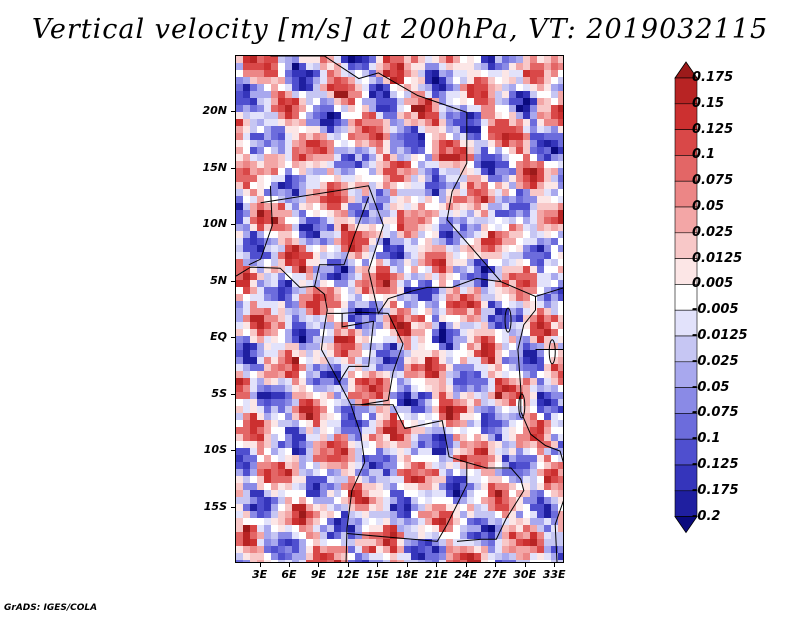 The height and width of the screenshot is (618, 800). Describe the element at coordinates (259, 574) in the screenshot. I see `lon-label-3E: 3E` at that location.